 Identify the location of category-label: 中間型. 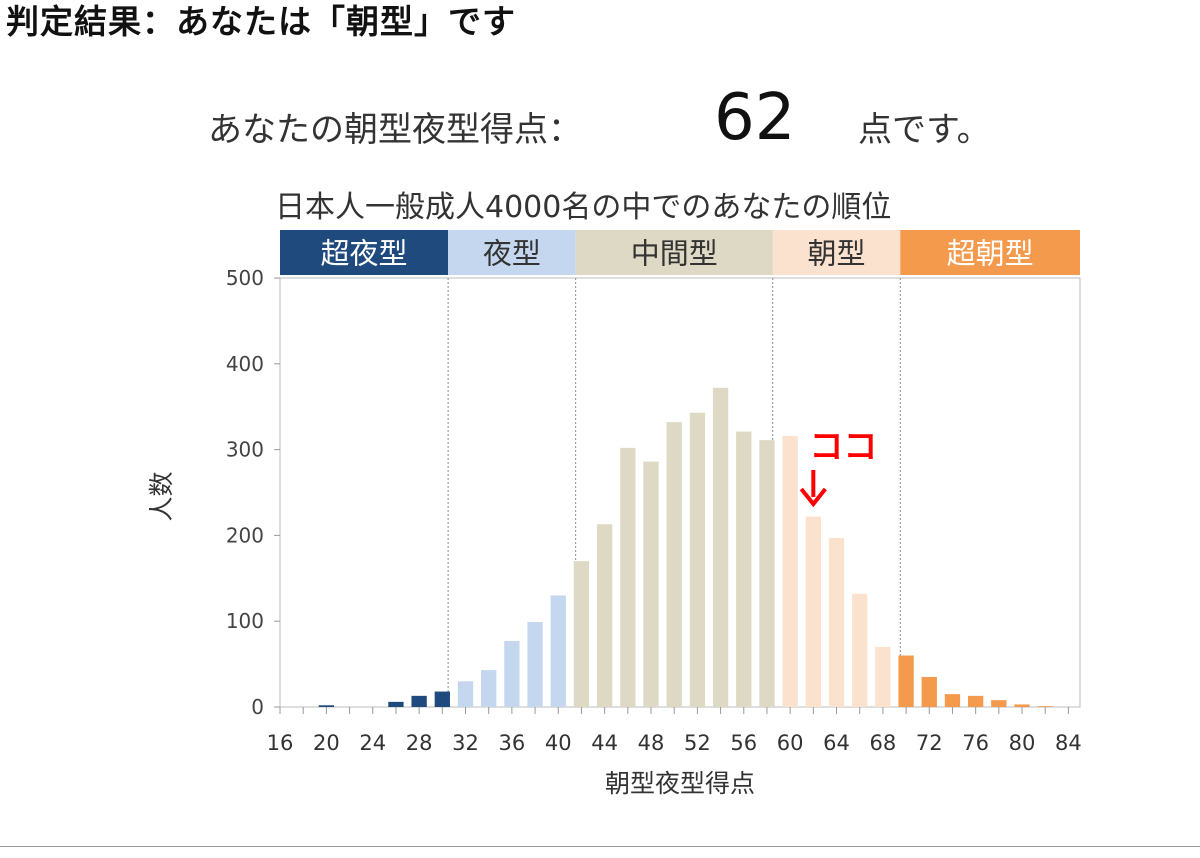
(674, 254).